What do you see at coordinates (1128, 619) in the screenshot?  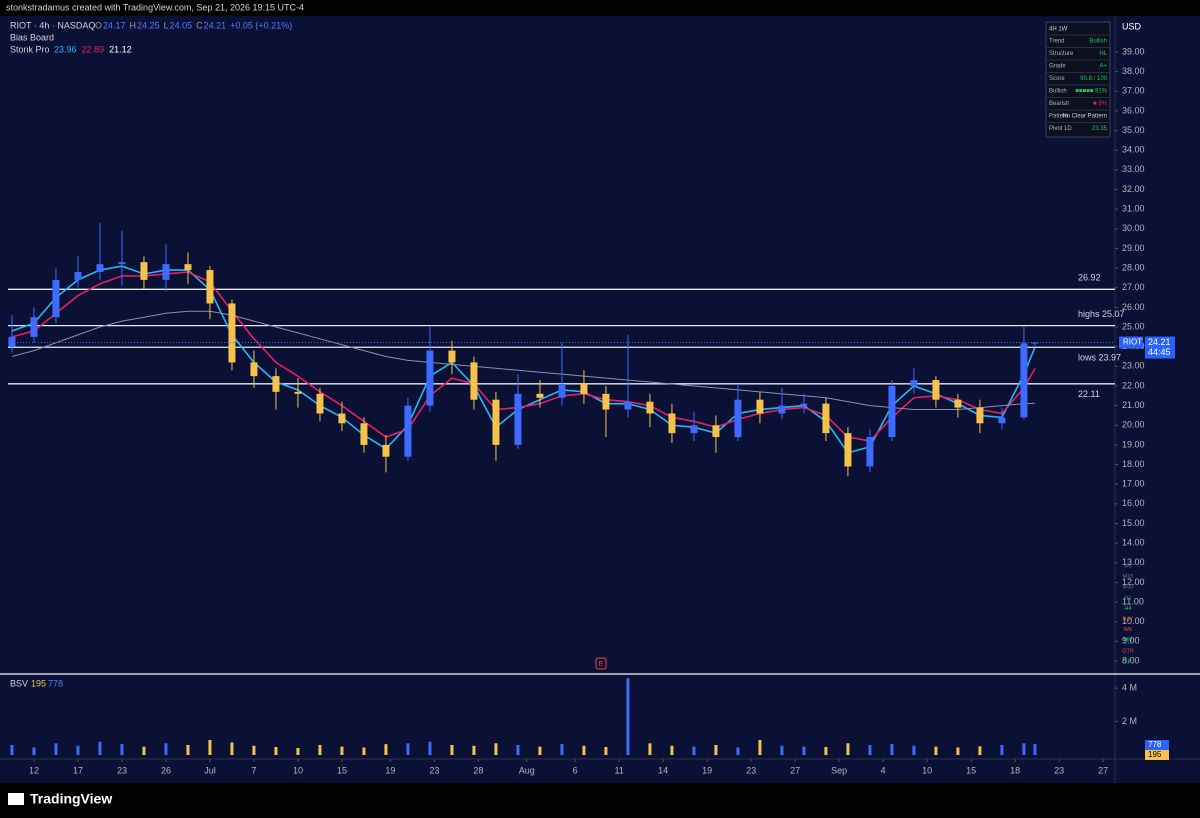 I see `timeframe: DAY` at bounding box center [1128, 619].